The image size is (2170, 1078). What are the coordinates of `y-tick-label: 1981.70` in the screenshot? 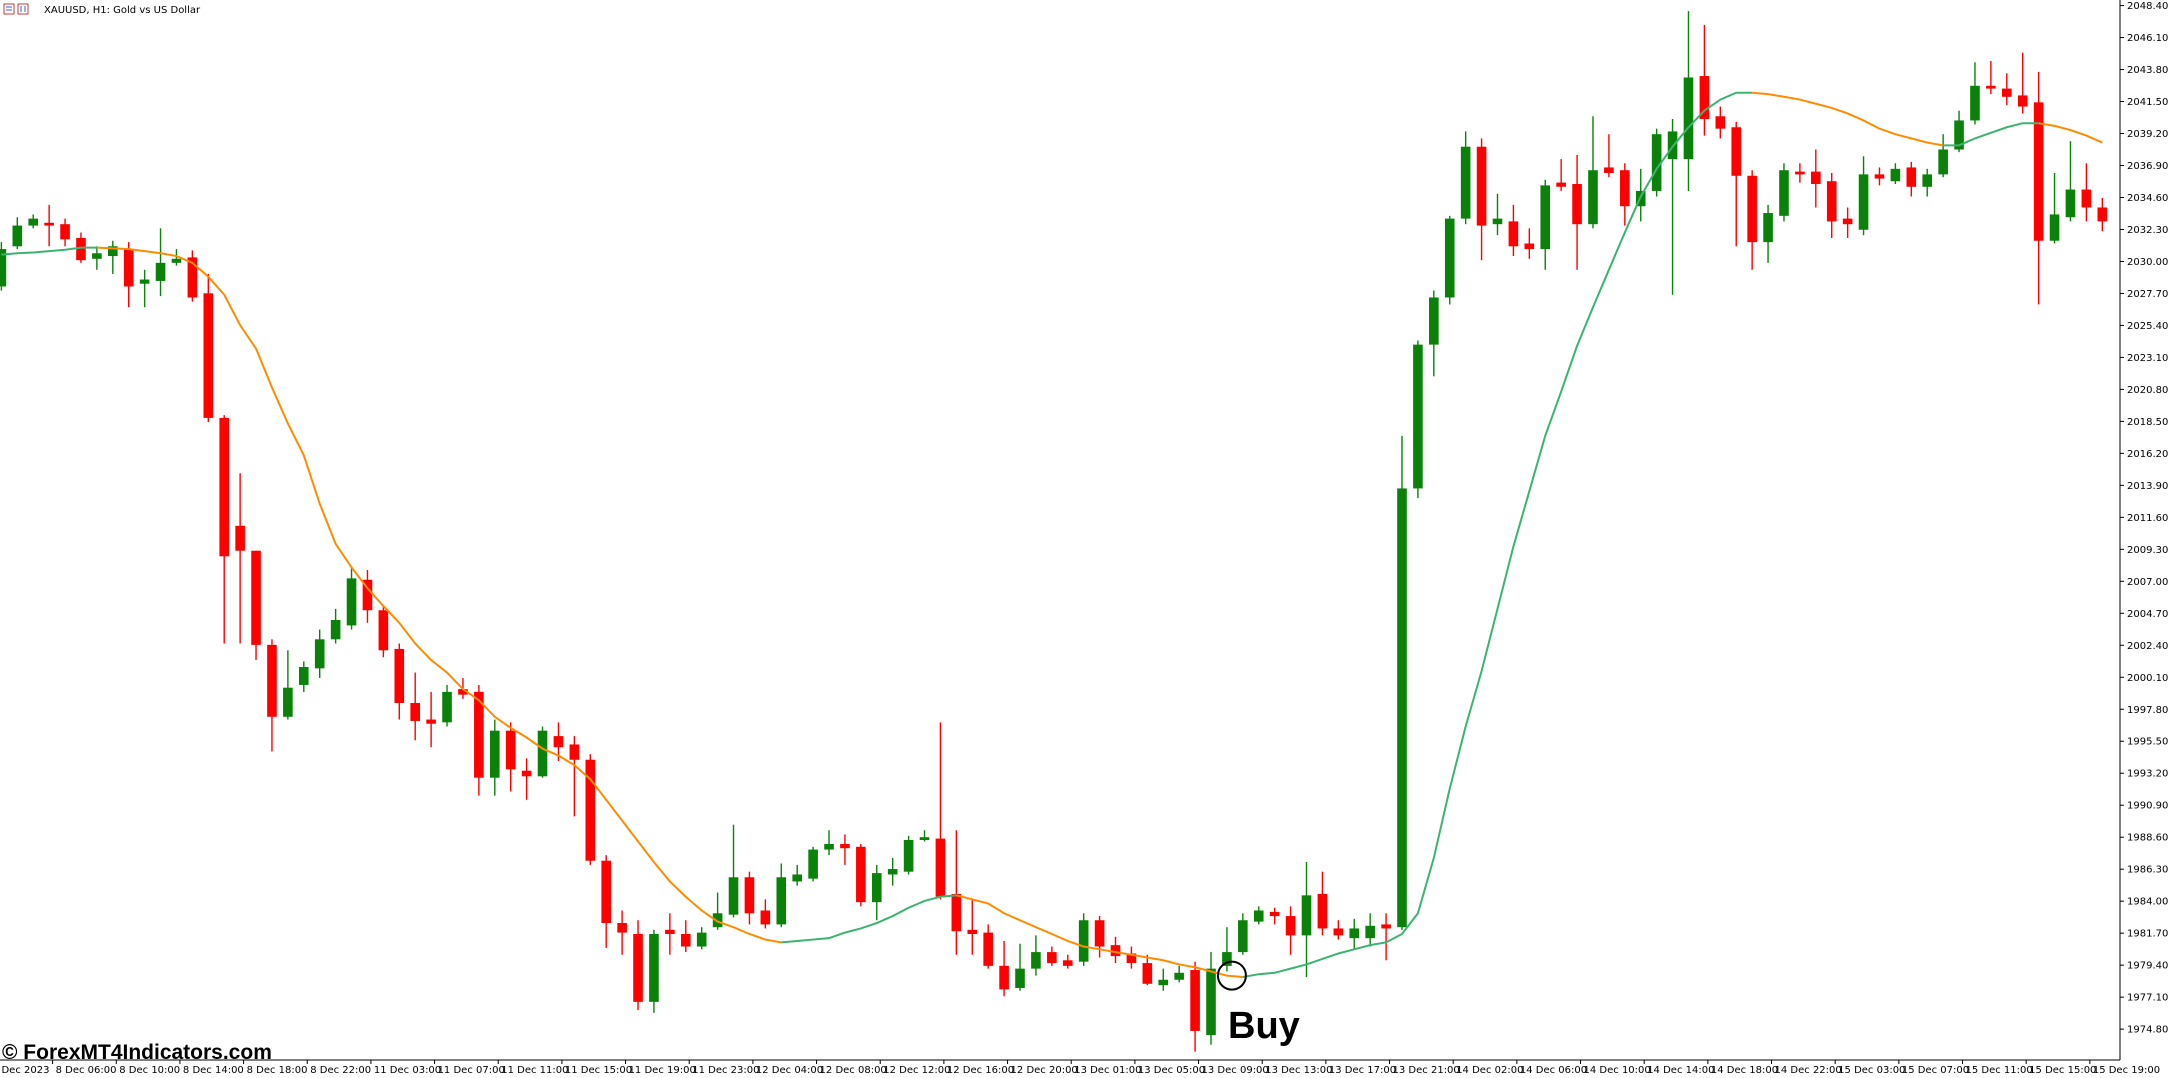 It's located at (2147, 934).